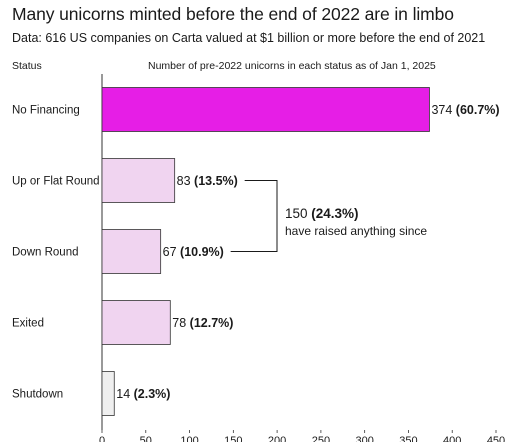 The image size is (530, 442). Describe the element at coordinates (202, 323) in the screenshot. I see `data-label-exited: 78 (12.7%)` at that location.